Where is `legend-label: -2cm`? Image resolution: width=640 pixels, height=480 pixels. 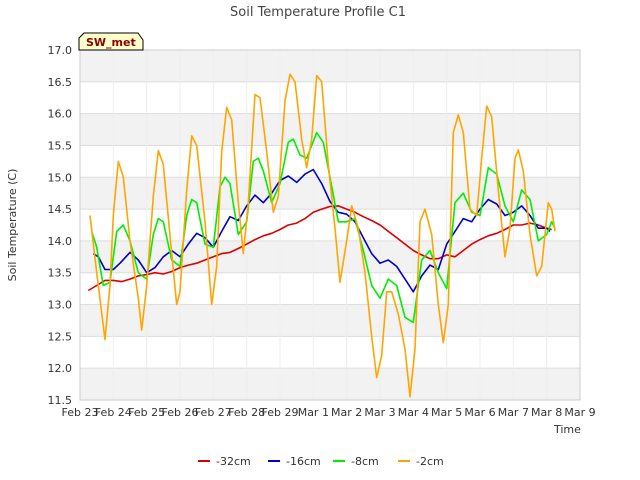 legend-label: -2cm is located at coordinates (430, 461).